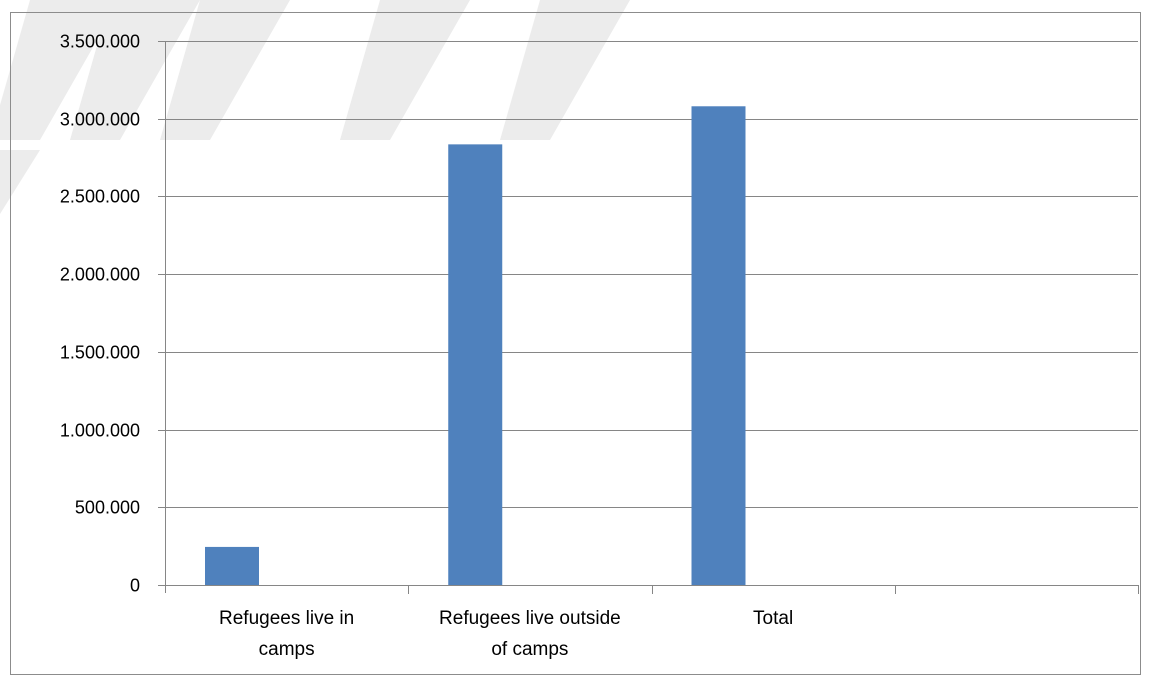 Image resolution: width=1150 pixels, height=679 pixels. What do you see at coordinates (100, 120) in the screenshot?
I see `y-tick-label-6: 3.000.000` at bounding box center [100, 120].